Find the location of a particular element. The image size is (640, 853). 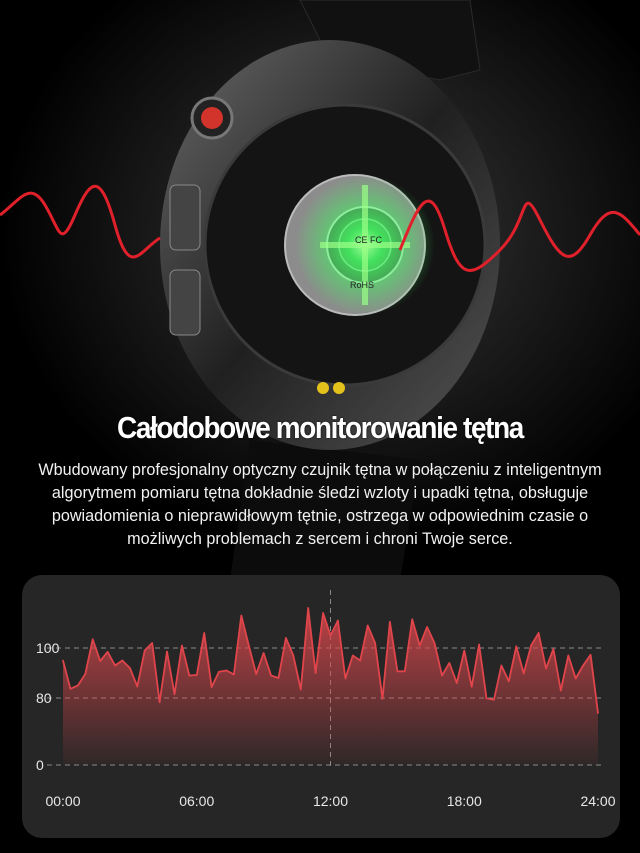

x-tick-label: 24:00 is located at coordinates (597, 801).